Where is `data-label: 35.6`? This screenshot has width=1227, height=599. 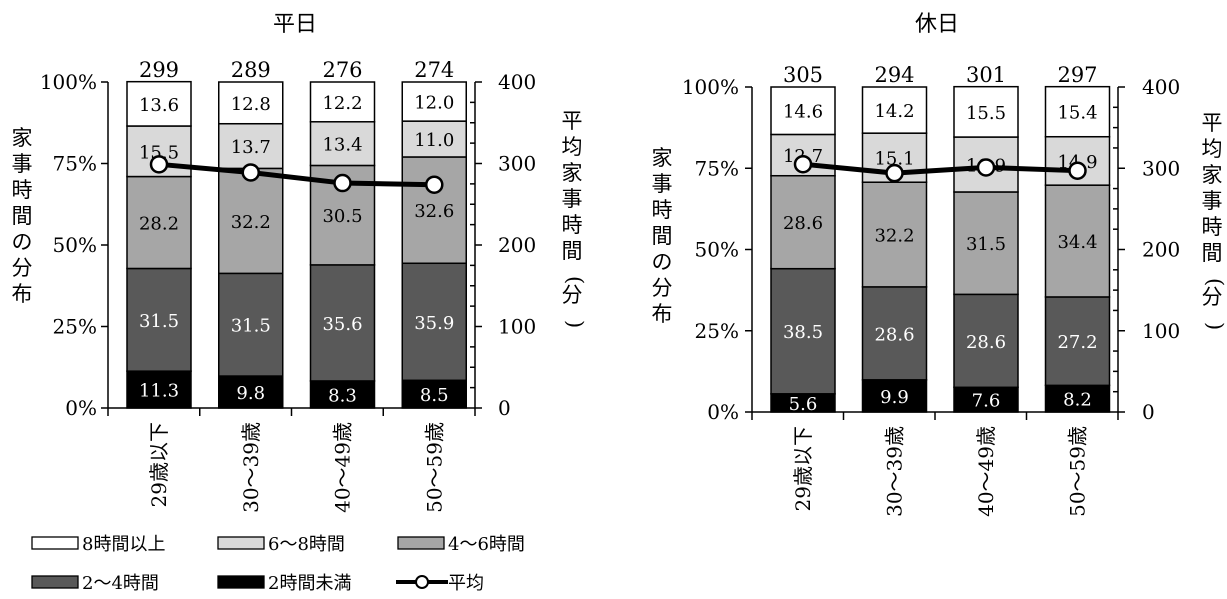
data-label: 35.6 is located at coordinates (342, 324).